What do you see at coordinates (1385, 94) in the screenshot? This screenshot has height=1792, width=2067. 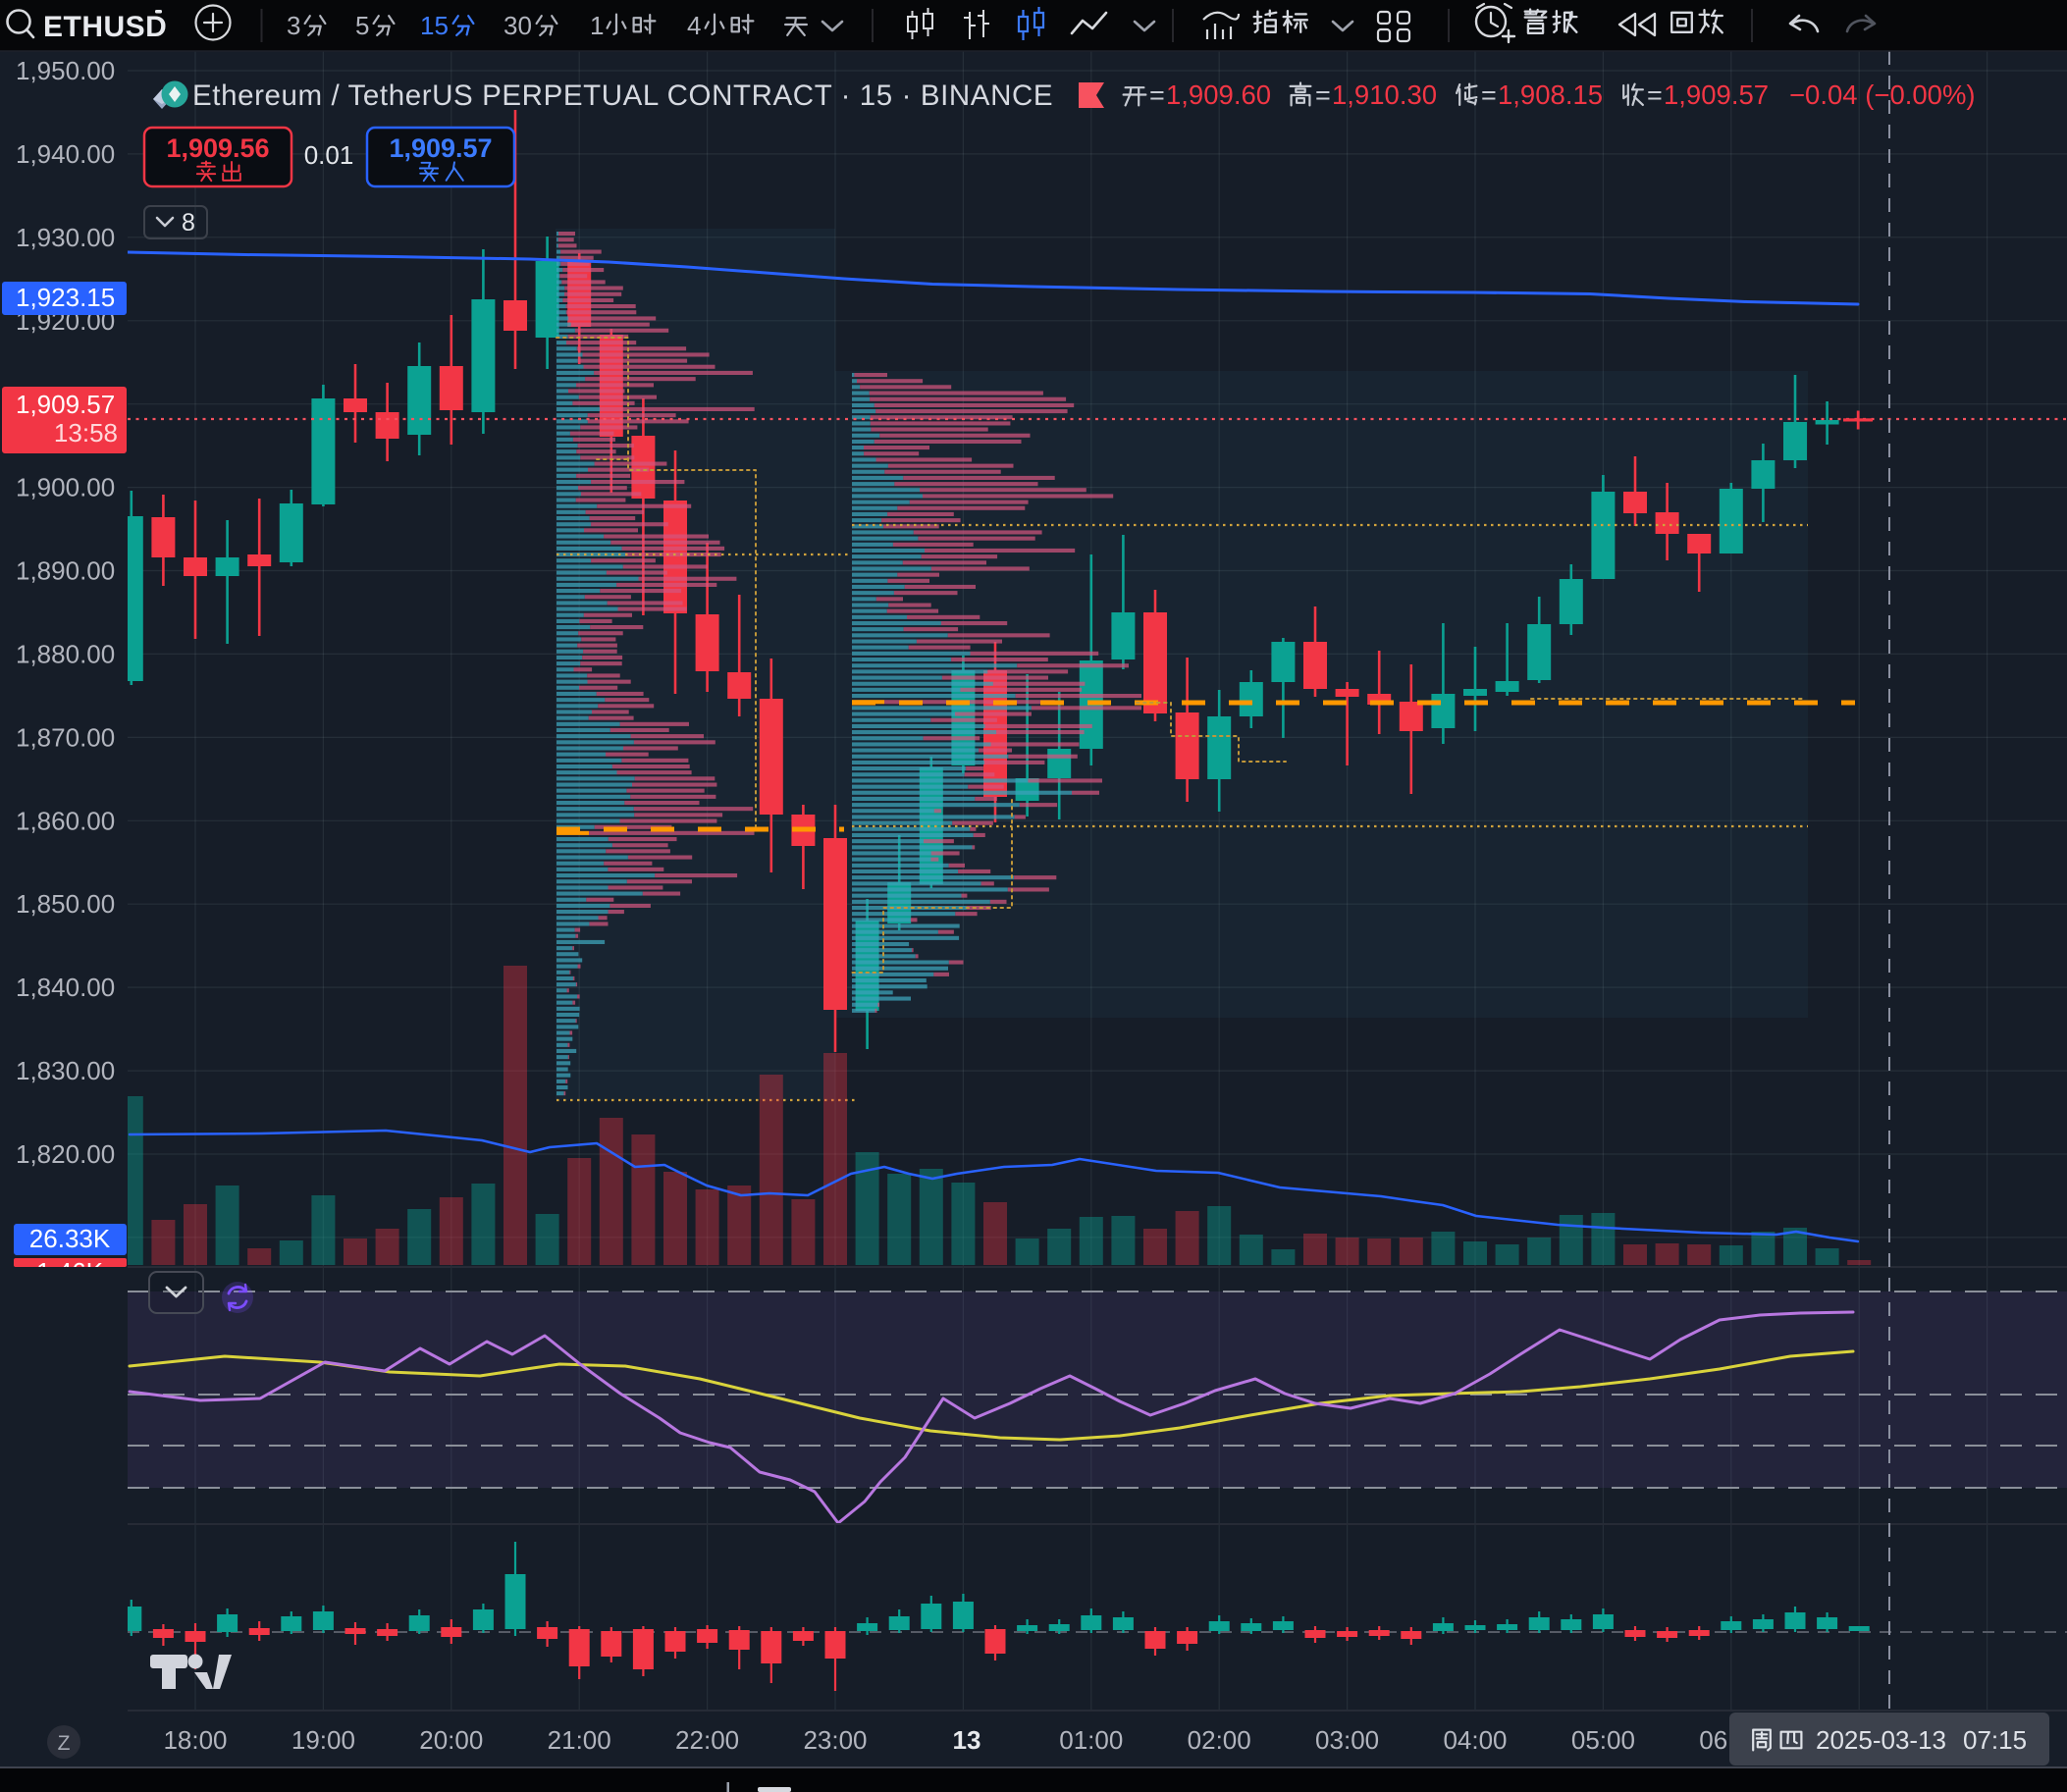 I see `svg-text: 1,910.30` at bounding box center [1385, 94].